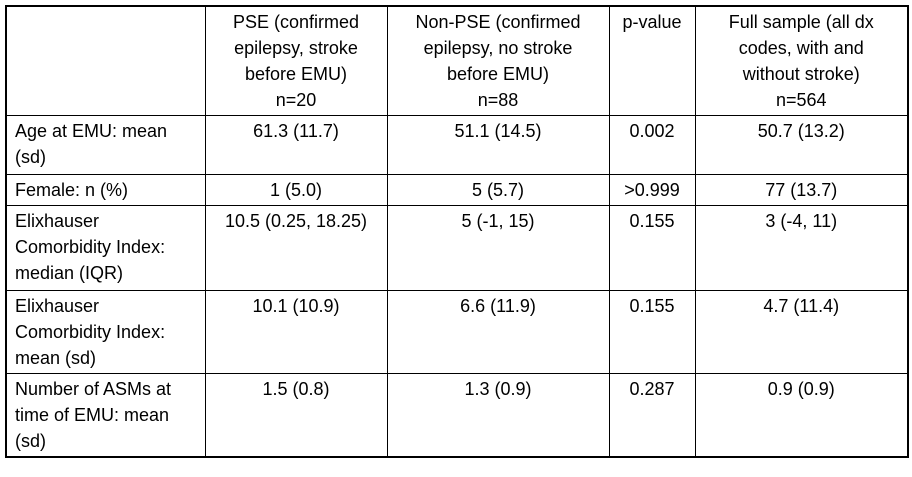  Describe the element at coordinates (105, 415) in the screenshot. I see `row-label: Number of ASMs at time of EMU: mean (sd)` at that location.